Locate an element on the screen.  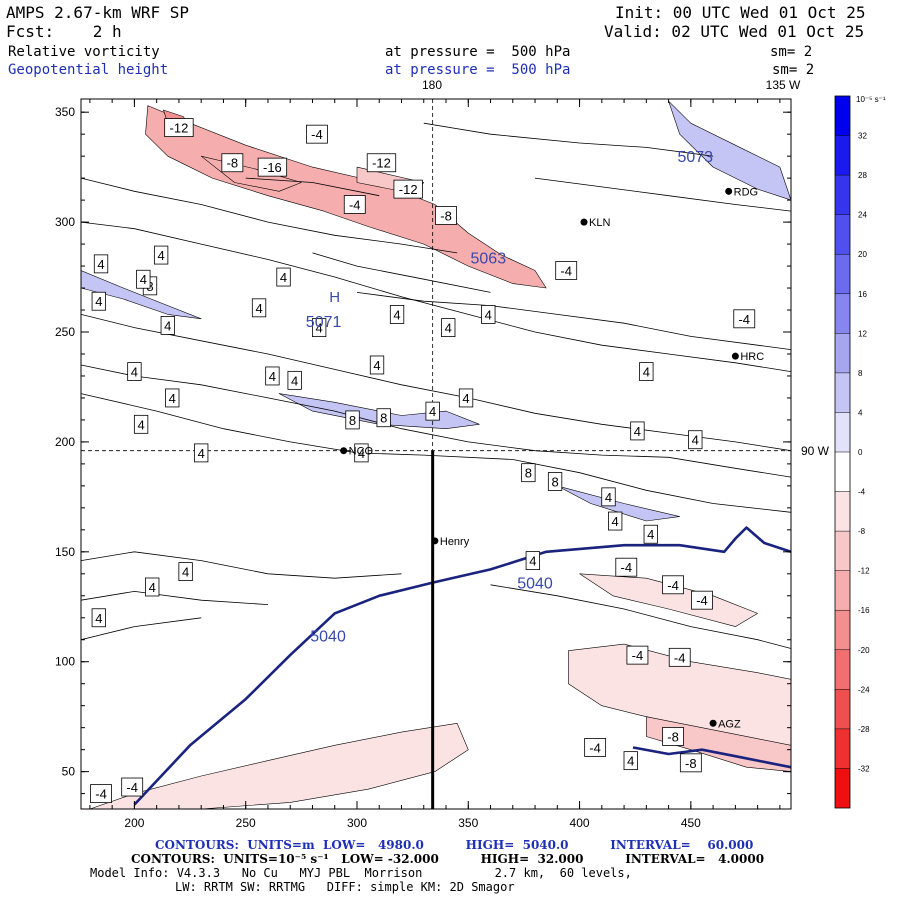
height-label: 5073 is located at coordinates (695, 157).